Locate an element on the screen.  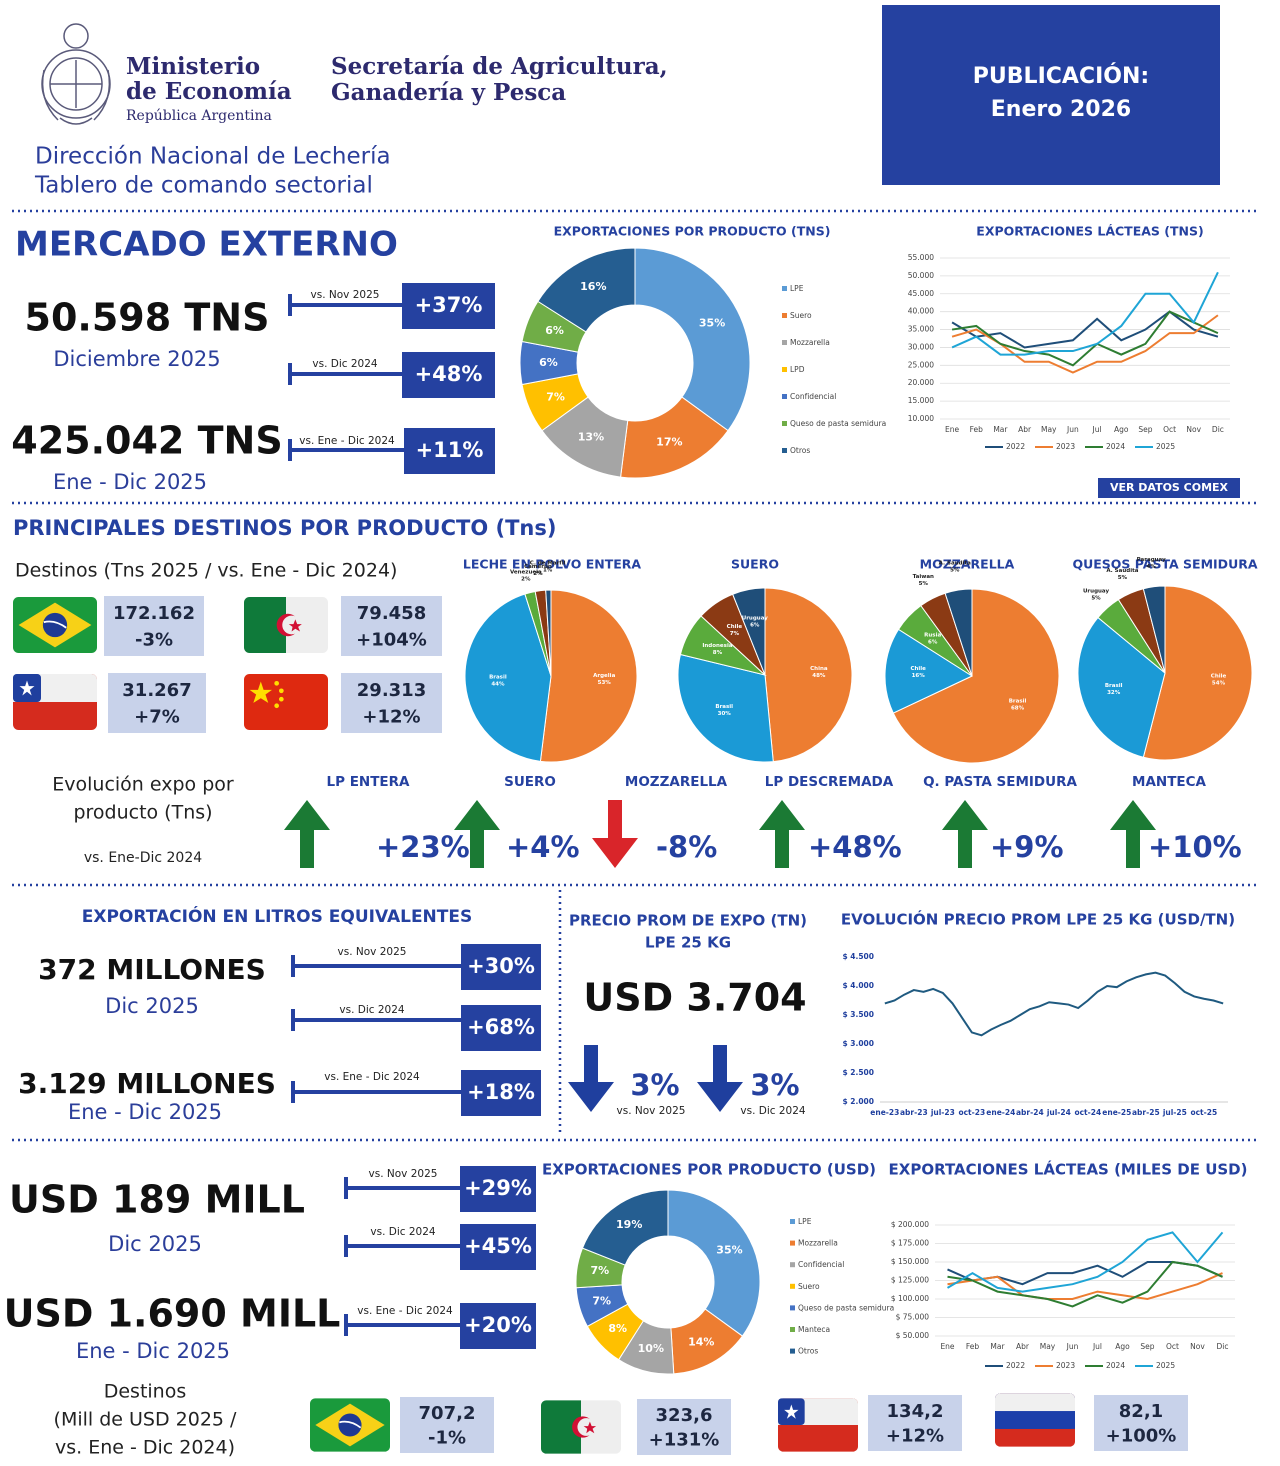
y-tick-label: $ 100.000 is located at coordinates (910, 1298).